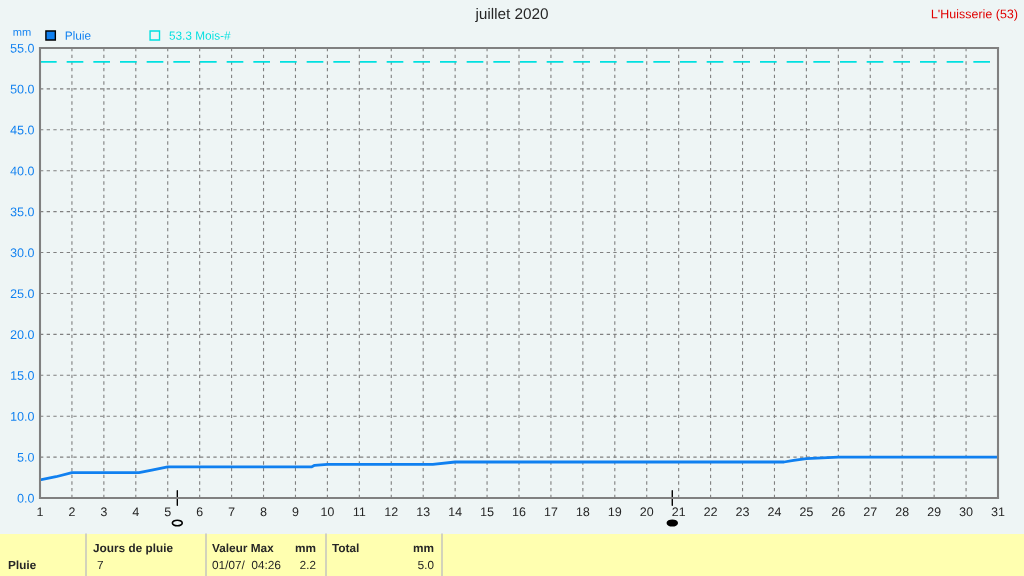 This screenshot has width=1024, height=576. Describe the element at coordinates (870, 512) in the screenshot. I see `x-tick-label: 27` at that location.